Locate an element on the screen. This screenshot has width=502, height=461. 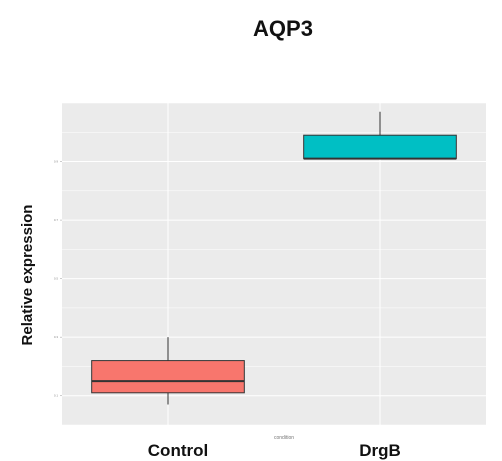
y-tick-label: 0.5 is located at coordinates (56, 279).